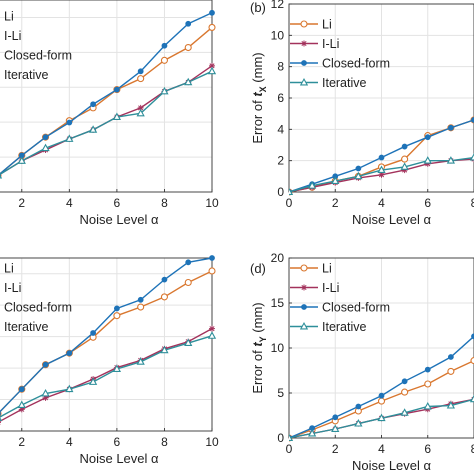  I want to click on y-tick-label: 4, so click(280, 129).